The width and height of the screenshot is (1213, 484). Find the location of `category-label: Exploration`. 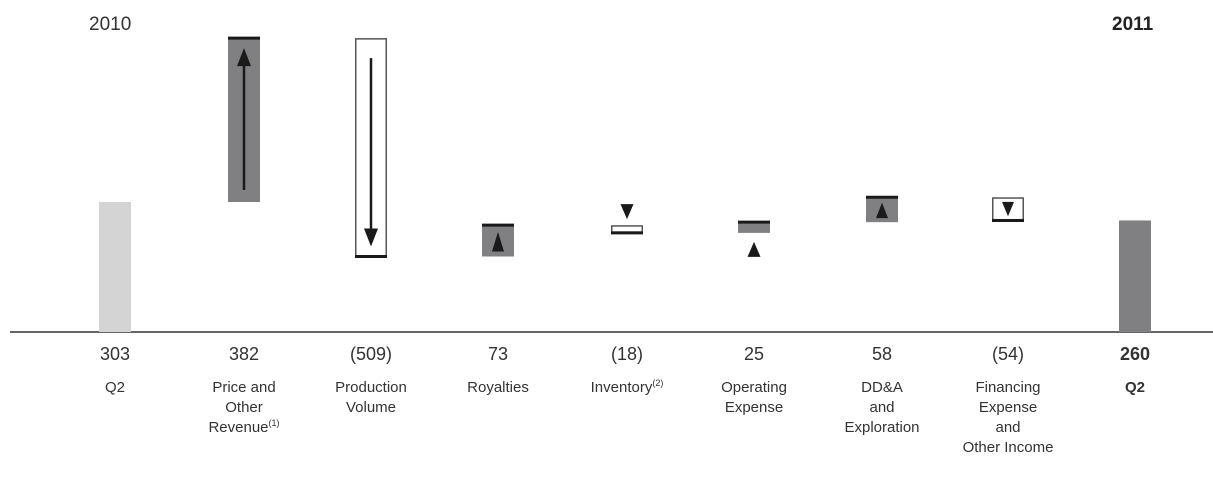

category-label: Exploration is located at coordinates (881, 427).